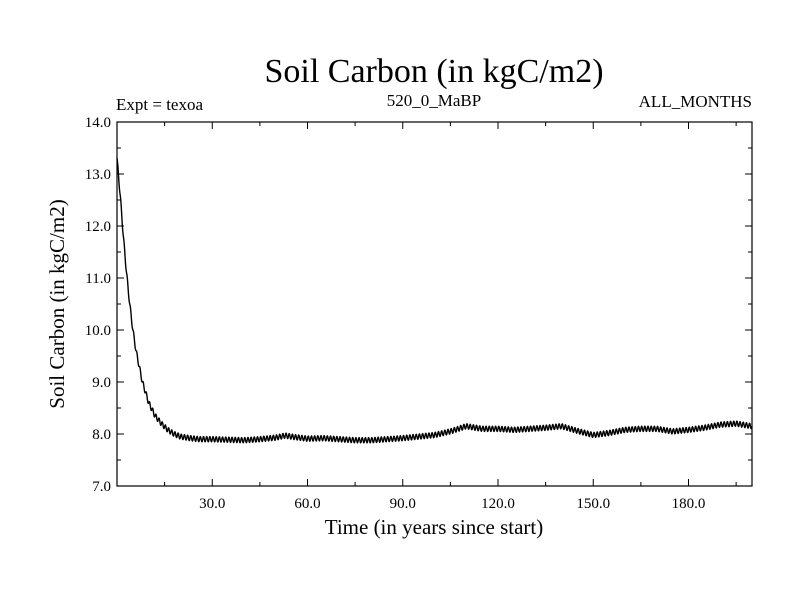 The width and height of the screenshot is (800, 600). What do you see at coordinates (403, 504) in the screenshot?
I see `x-tick-label: 90.0` at bounding box center [403, 504].